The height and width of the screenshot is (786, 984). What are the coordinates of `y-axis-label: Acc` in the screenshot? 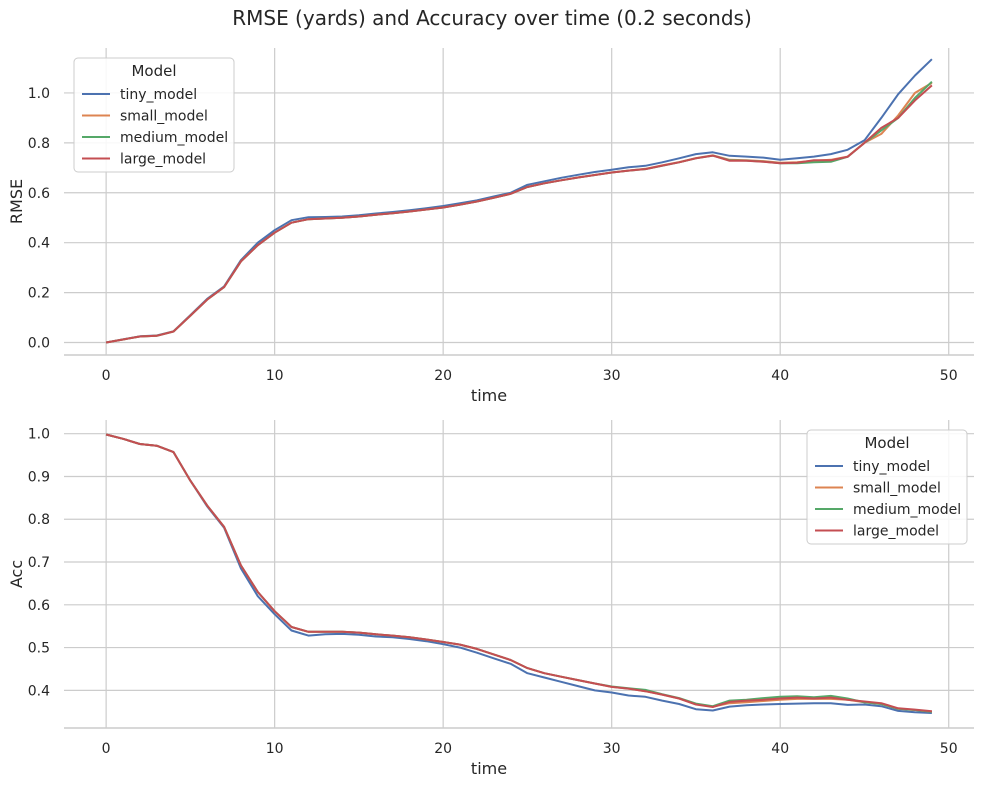 It's located at (16, 574).